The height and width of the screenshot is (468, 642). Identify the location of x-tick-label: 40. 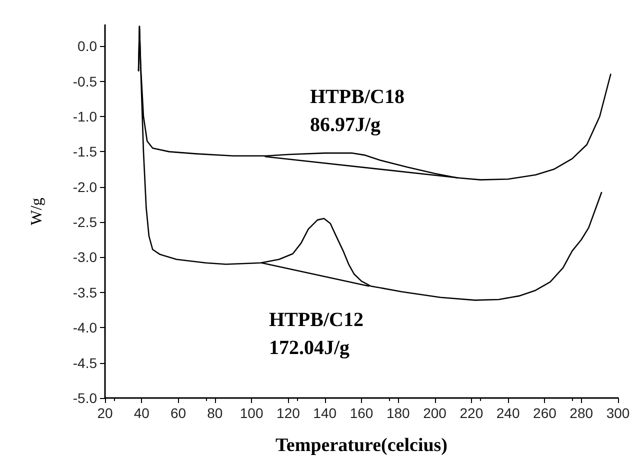
(142, 413).